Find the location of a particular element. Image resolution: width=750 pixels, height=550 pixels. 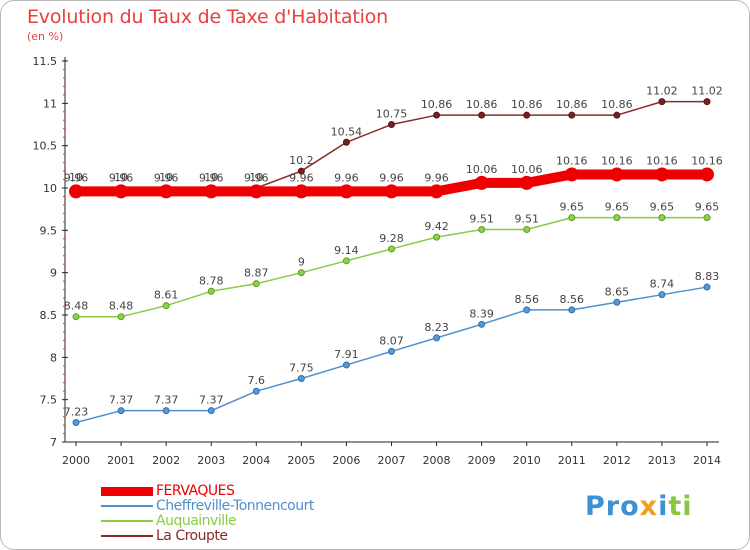

cheffreville-data-label: 7.6 is located at coordinates (257, 380).